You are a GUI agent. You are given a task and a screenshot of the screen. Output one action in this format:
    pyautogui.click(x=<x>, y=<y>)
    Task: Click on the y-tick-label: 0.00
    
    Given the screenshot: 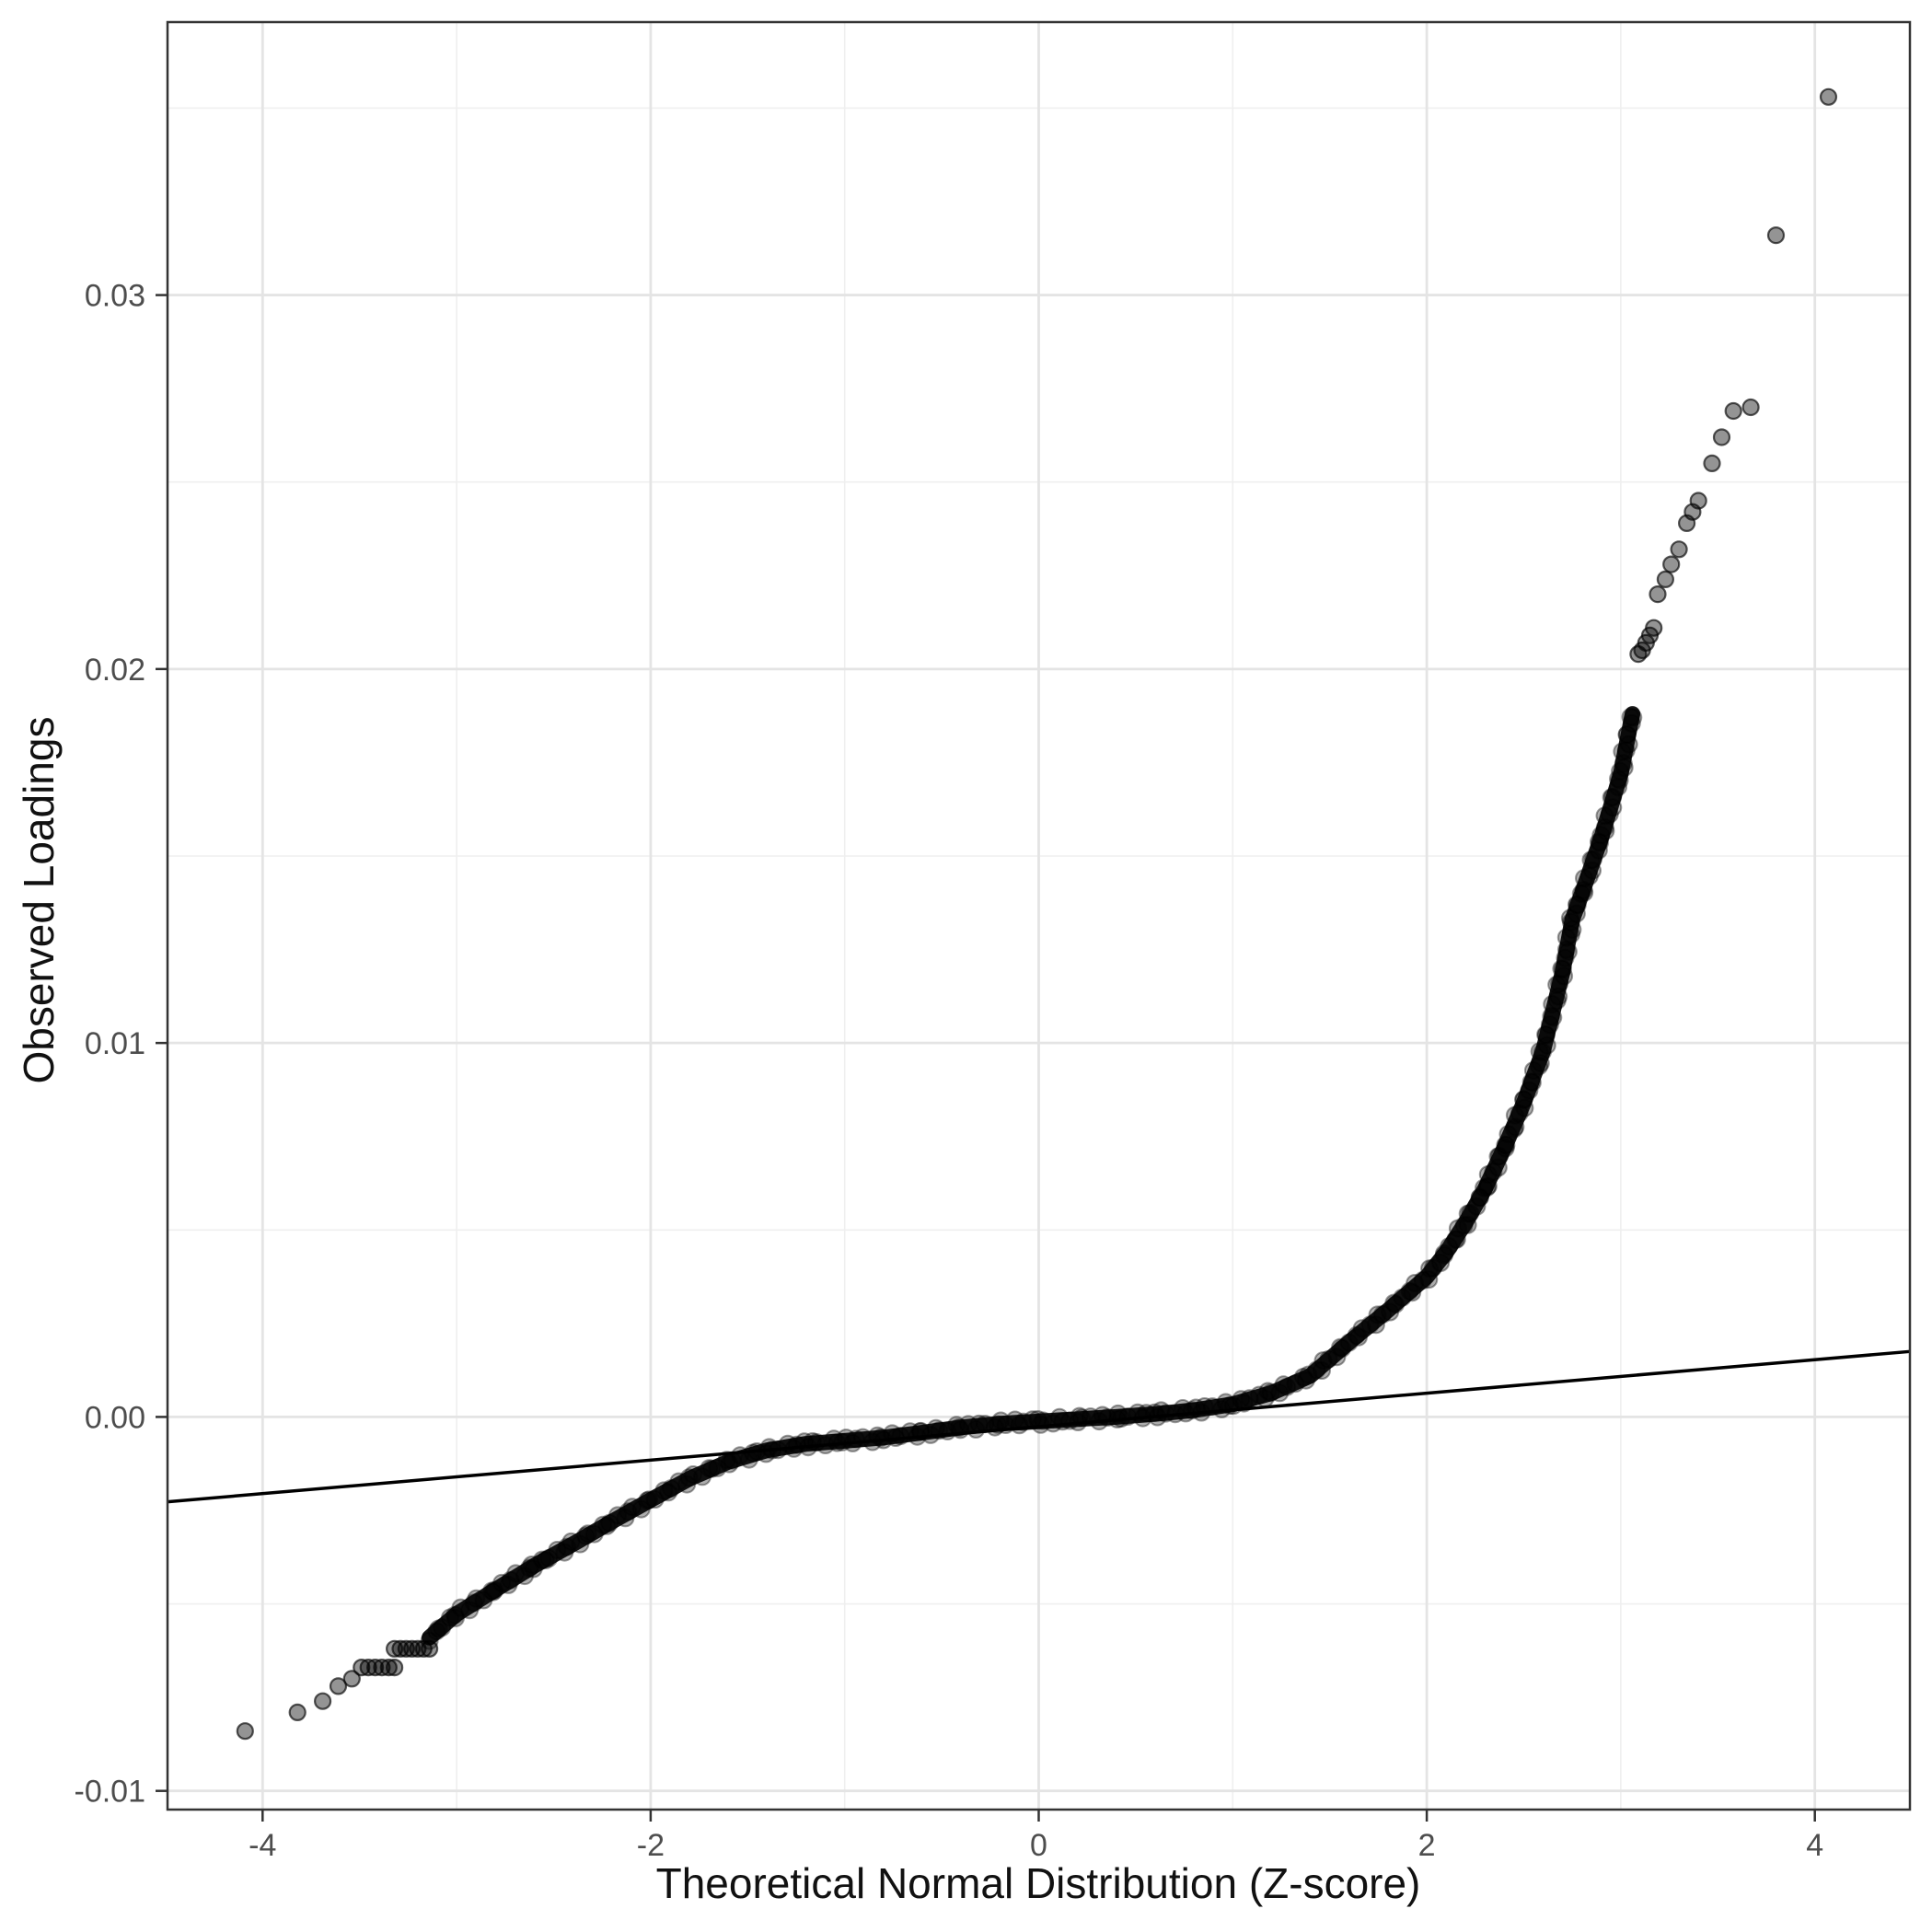 What is the action you would take?
    pyautogui.click(x=115, y=1418)
    